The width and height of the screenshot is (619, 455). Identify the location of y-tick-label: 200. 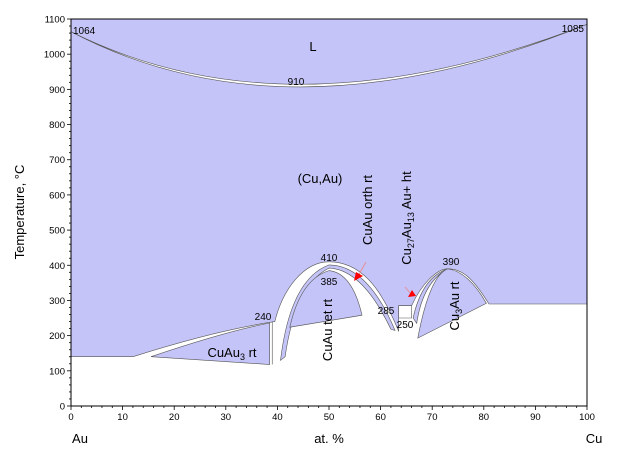
(57, 336).